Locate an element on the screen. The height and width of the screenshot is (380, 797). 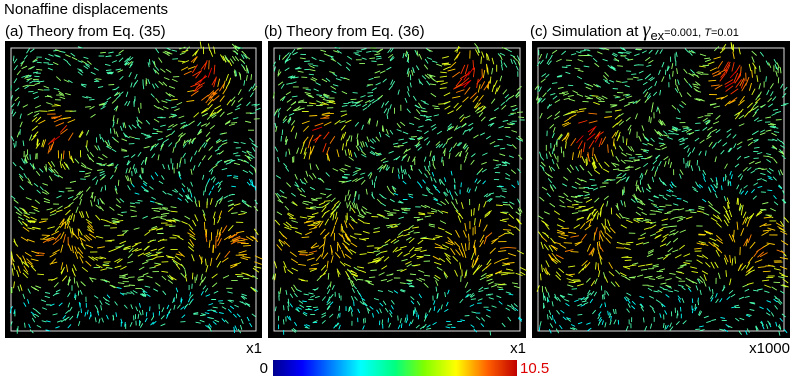
colorbar is located at coordinates (395, 368).